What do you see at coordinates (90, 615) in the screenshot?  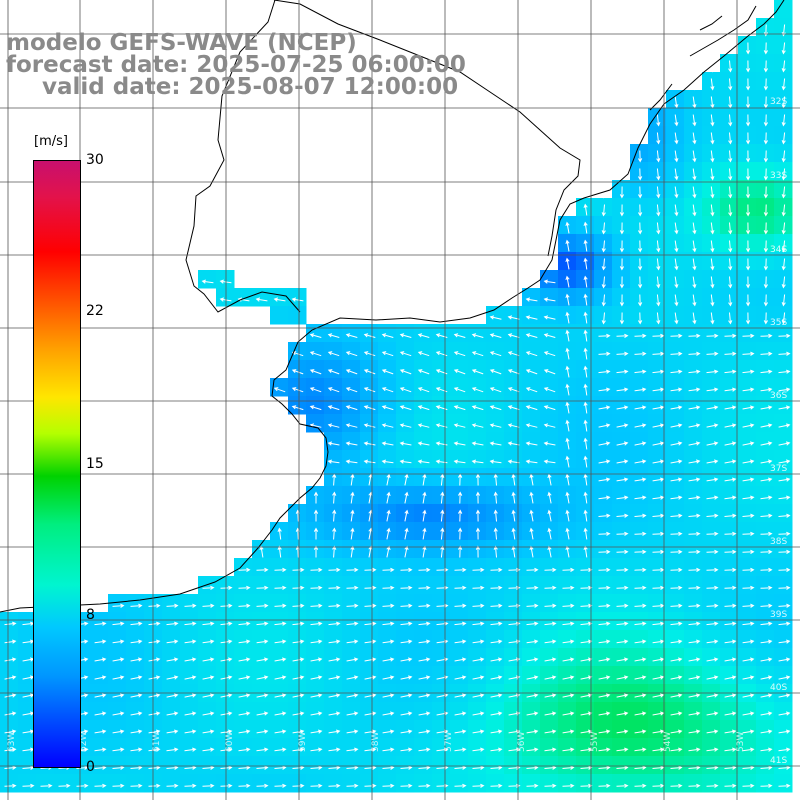 I see `colorbar-tick-8: 8` at bounding box center [90, 615].